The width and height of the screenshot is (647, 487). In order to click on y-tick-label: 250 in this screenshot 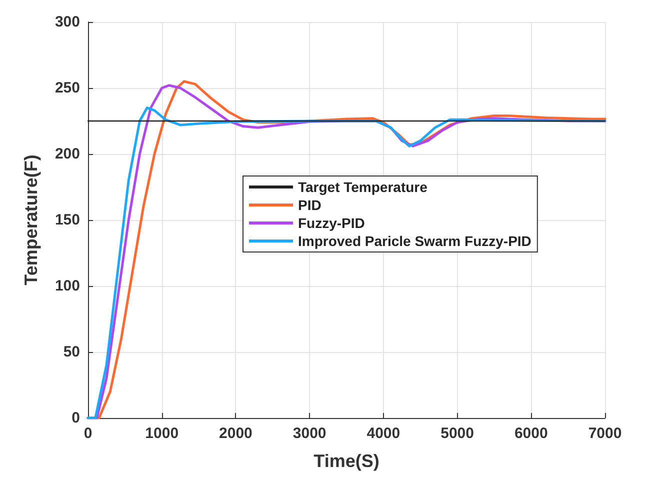, I will do `click(67, 88)`.